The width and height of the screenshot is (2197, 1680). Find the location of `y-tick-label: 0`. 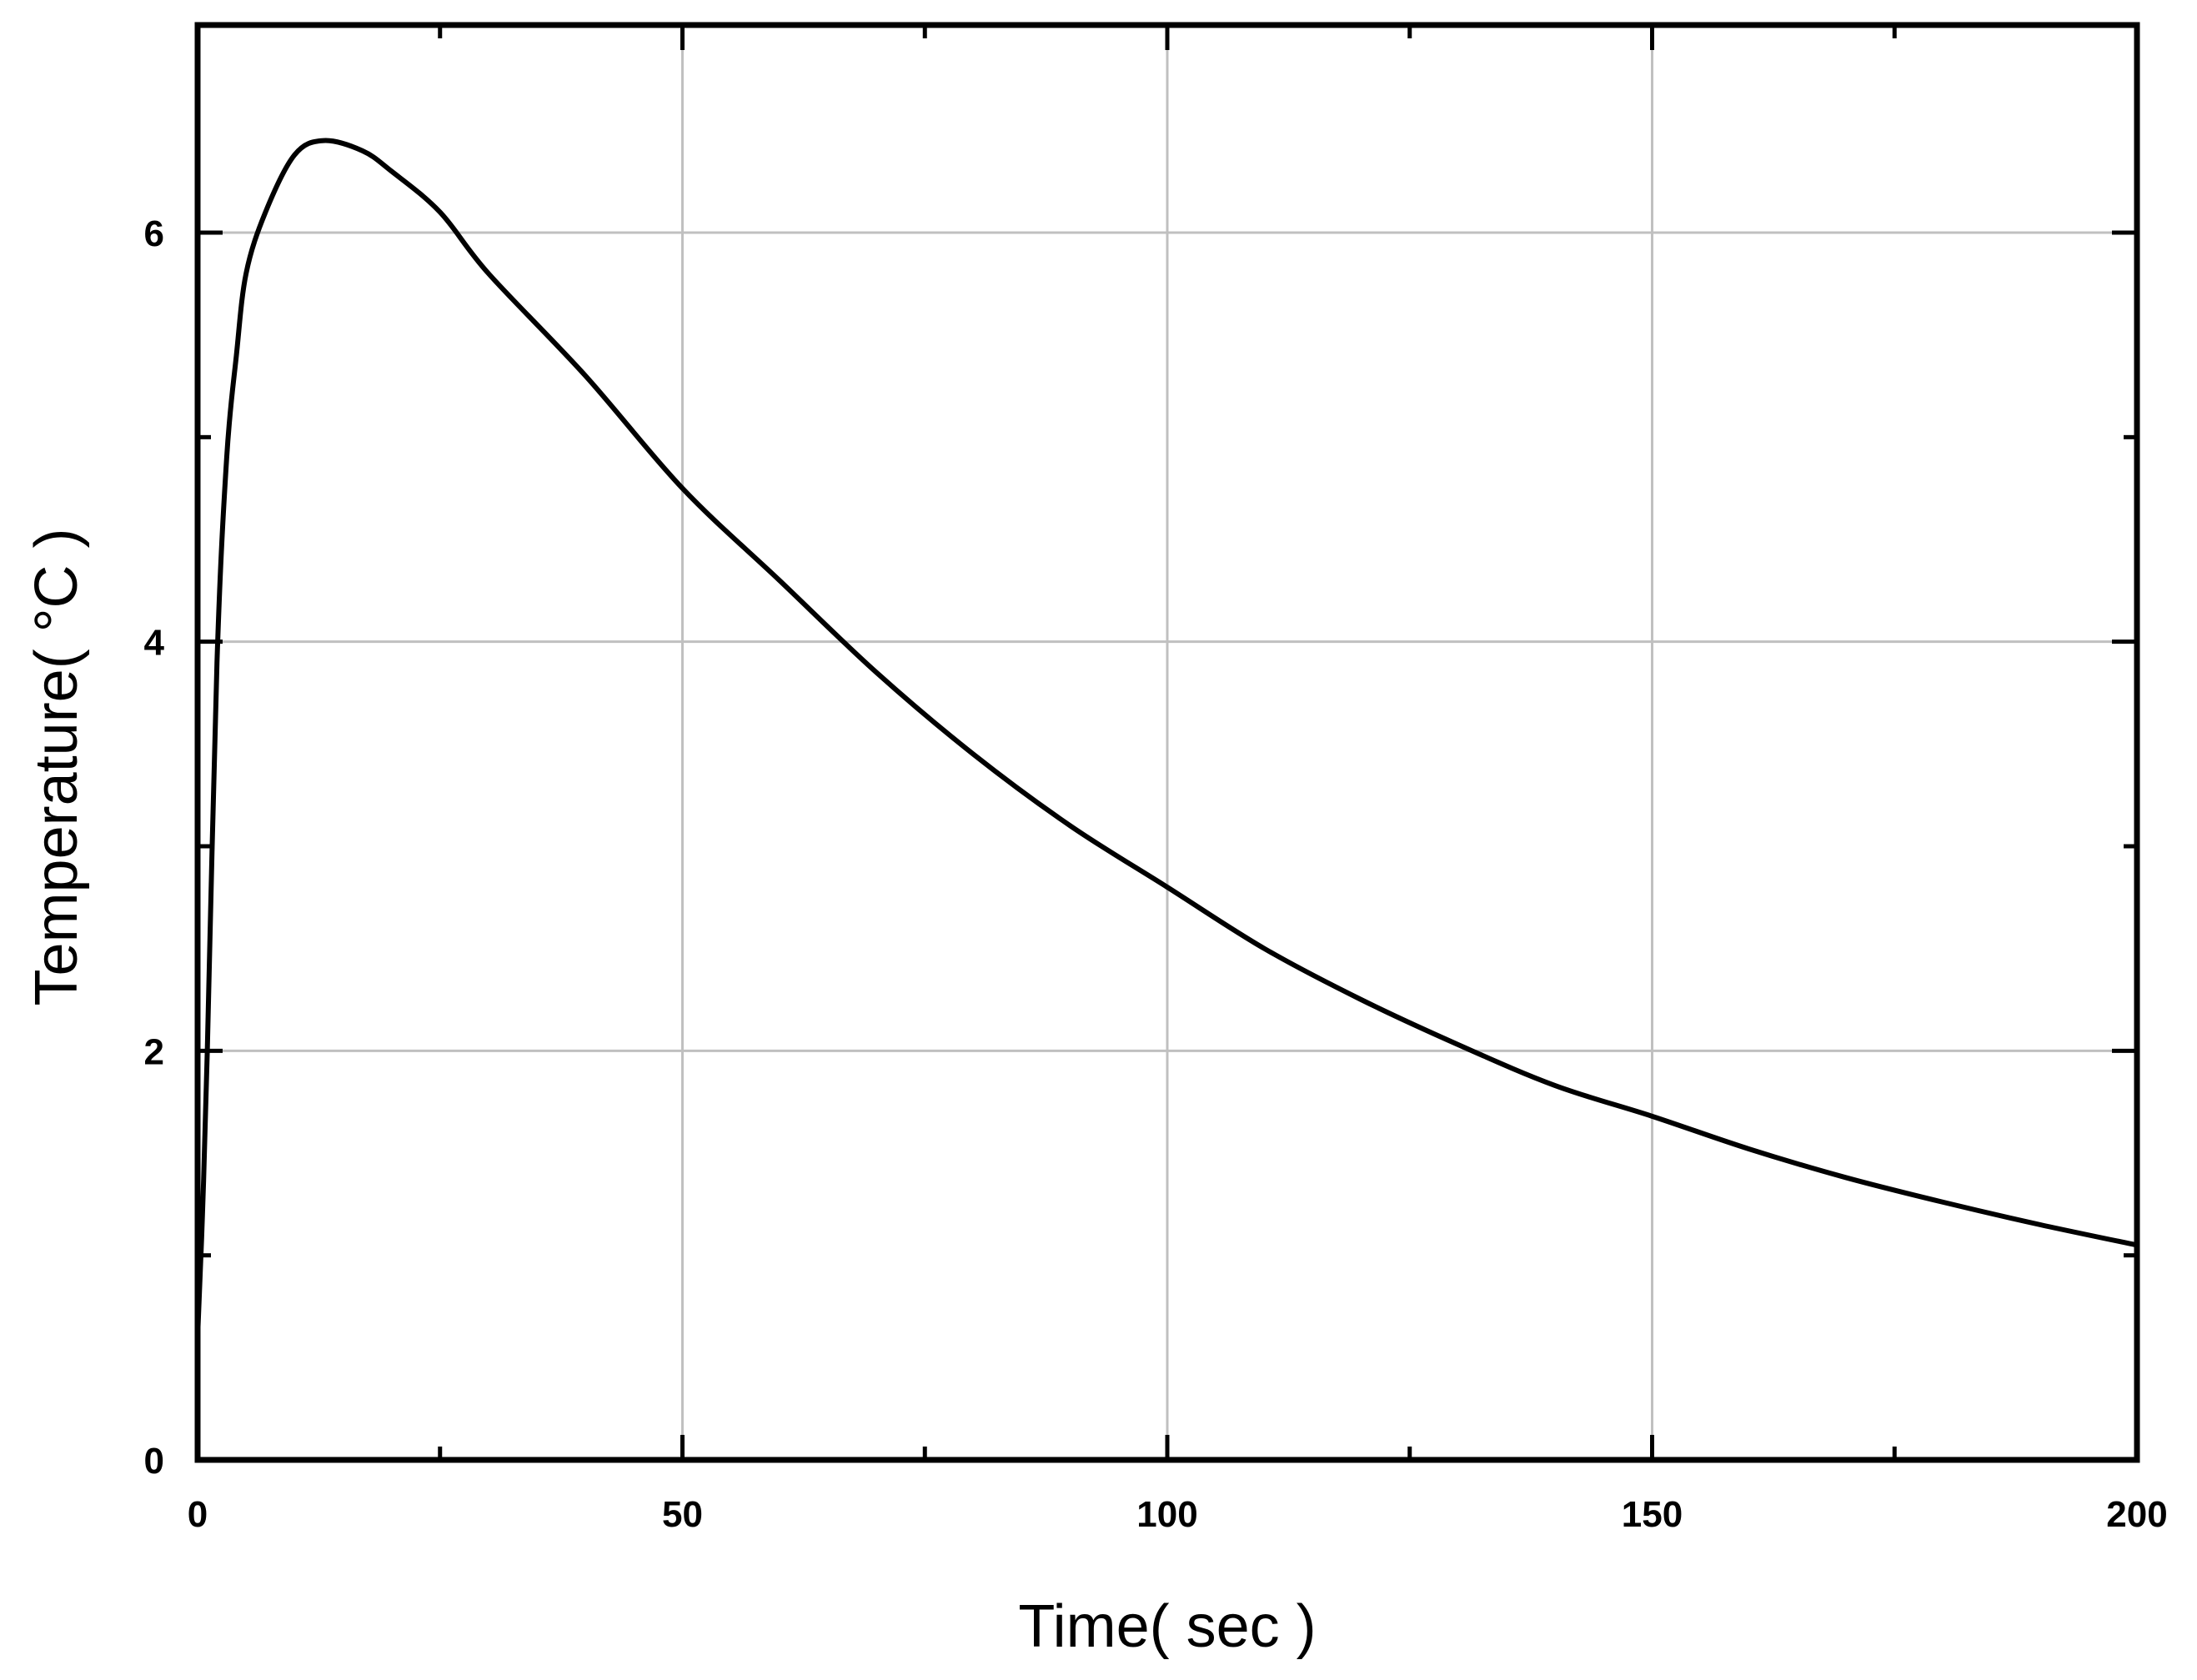

y-tick-label: 0 is located at coordinates (154, 1461).